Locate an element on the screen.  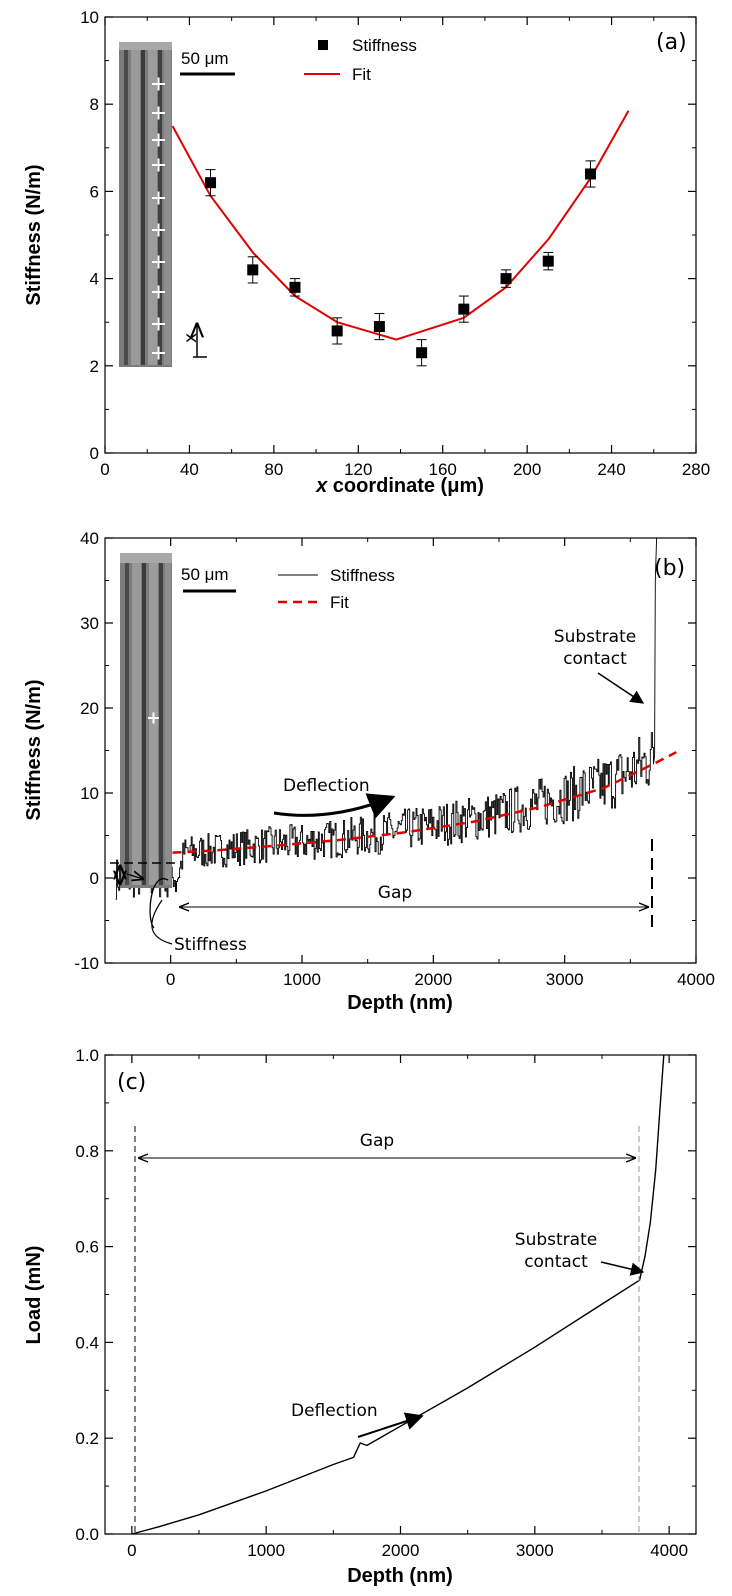
x-axis-title-a-italic: x is located at coordinates (321, 486).